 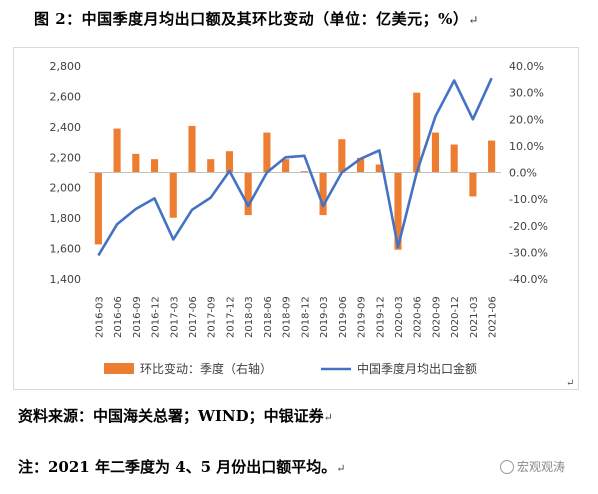 What do you see at coordinates (249, 317) in the screenshot?
I see `x-axis-tick-label: 2018-03` at bounding box center [249, 317].